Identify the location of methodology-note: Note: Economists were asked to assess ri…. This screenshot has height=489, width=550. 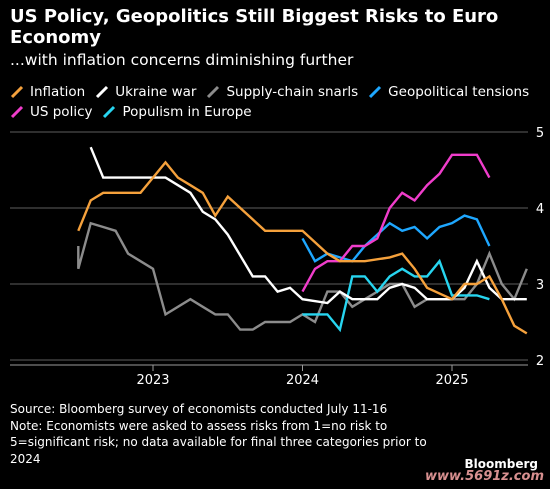
(218, 442).